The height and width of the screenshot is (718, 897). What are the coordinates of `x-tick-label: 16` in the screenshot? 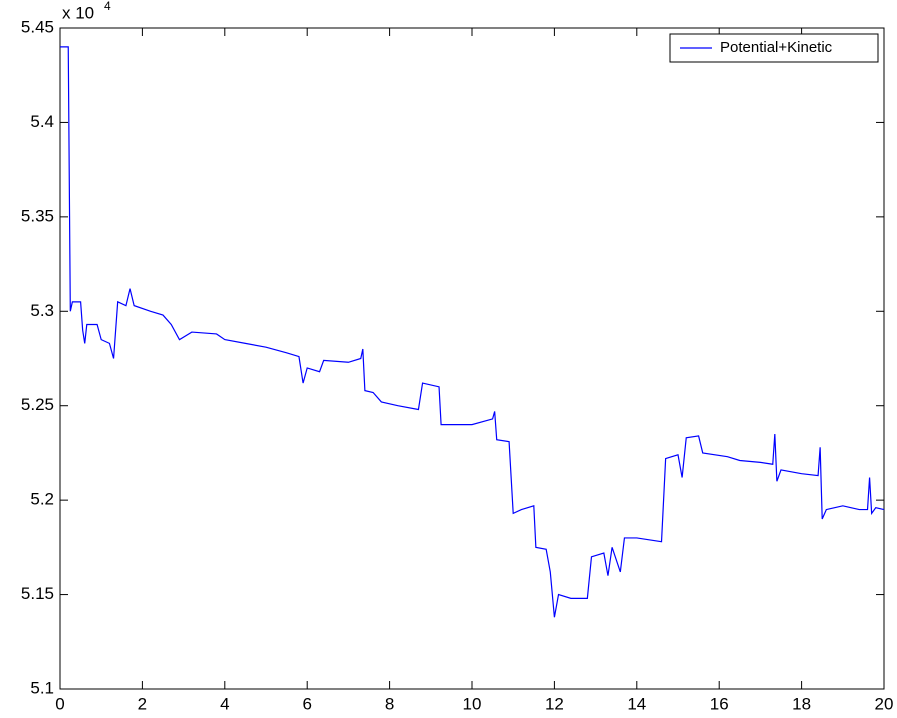 It's located at (719, 703).